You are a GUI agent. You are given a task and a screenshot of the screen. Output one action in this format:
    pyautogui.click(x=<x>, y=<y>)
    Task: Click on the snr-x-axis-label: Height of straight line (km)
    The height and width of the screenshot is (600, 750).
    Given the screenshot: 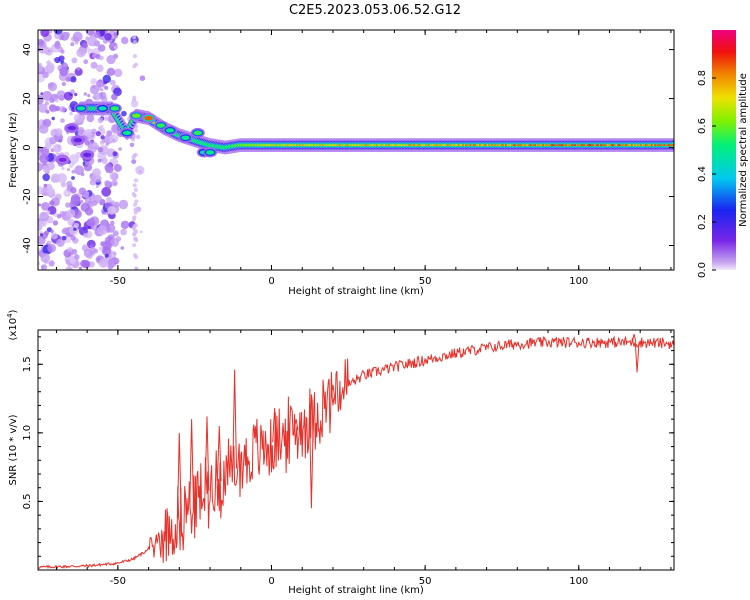 What is the action you would take?
    pyautogui.click(x=356, y=590)
    